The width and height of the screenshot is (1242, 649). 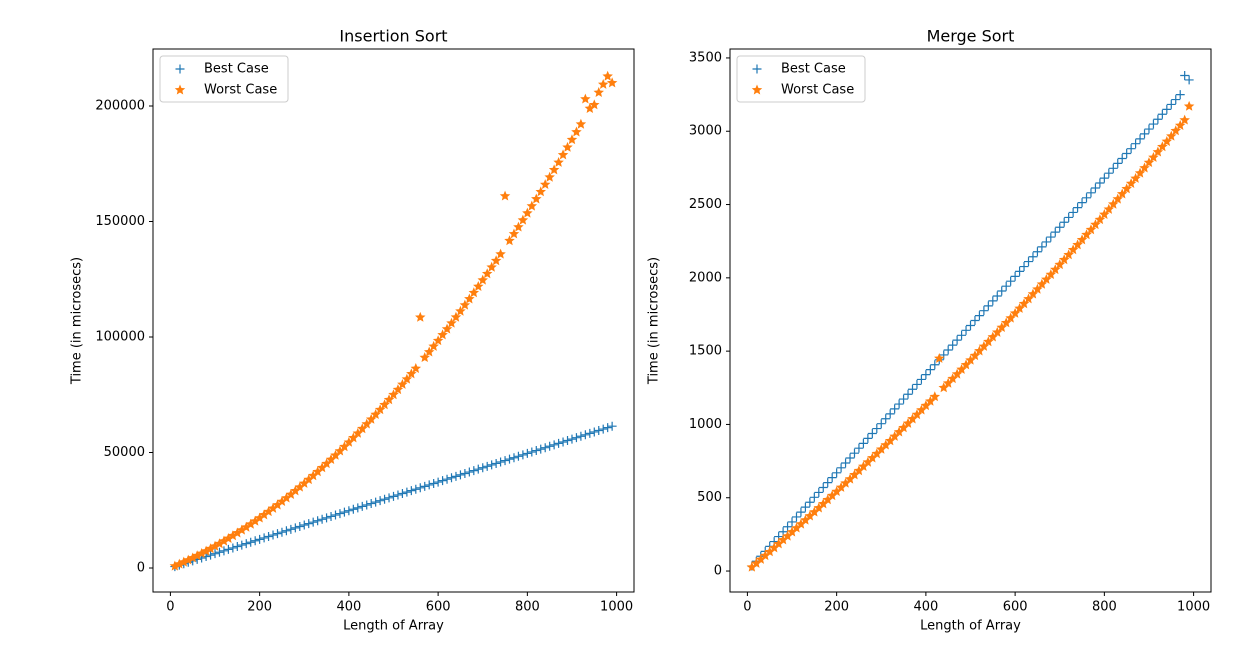 I want to click on legend-label: Best Case, so click(x=236, y=69).